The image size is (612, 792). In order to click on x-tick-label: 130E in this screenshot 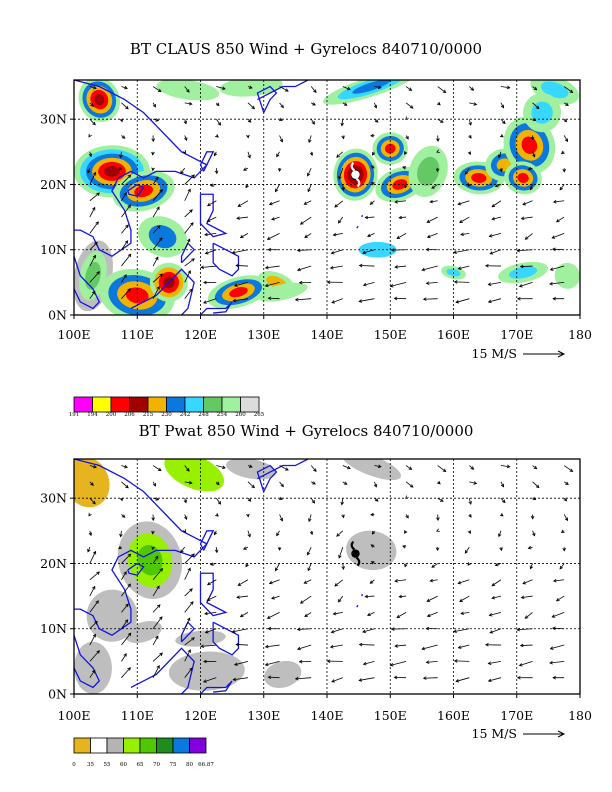, I will do `click(263, 715)`.